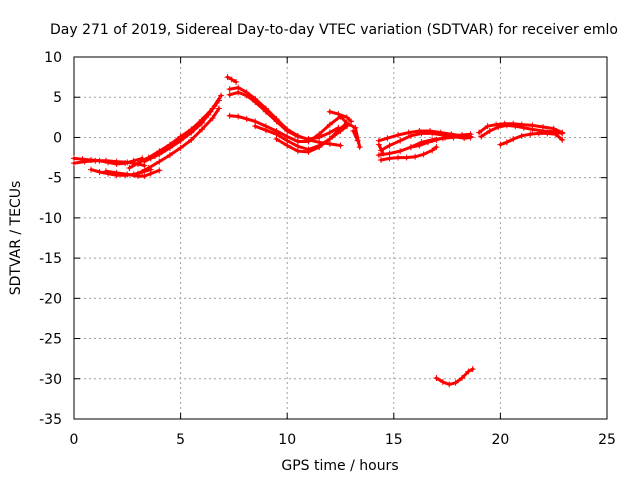 This screenshot has height=480, width=640. I want to click on x-tick-label: 0, so click(74, 440).